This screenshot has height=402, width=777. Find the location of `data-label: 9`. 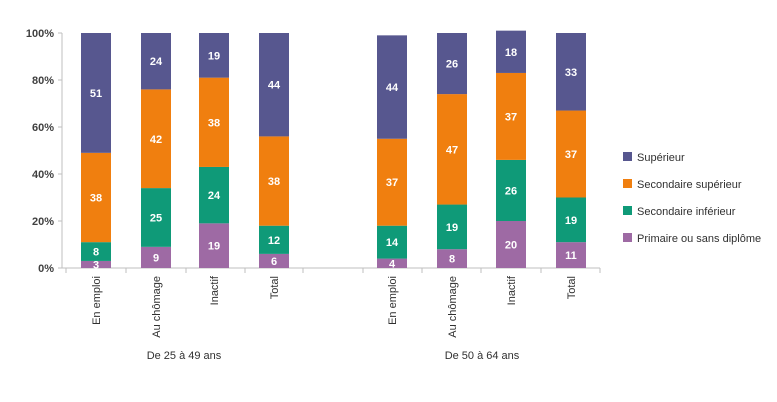

data-label: 9 is located at coordinates (156, 258).